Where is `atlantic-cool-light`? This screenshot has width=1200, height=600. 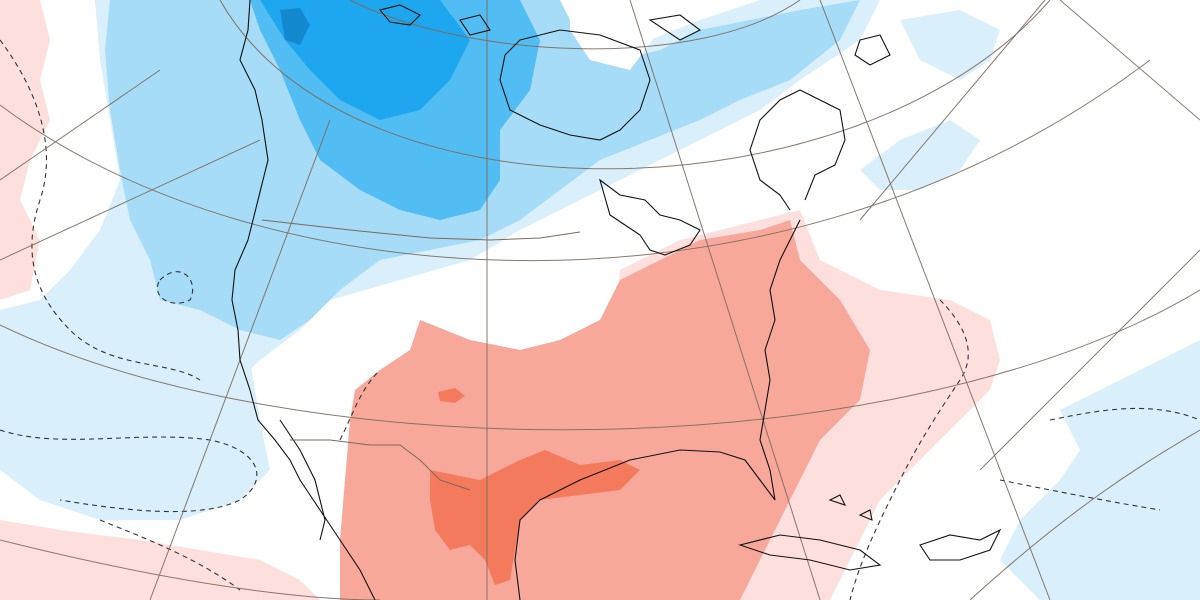 atlantic-cool-light is located at coordinates (1100, 470).